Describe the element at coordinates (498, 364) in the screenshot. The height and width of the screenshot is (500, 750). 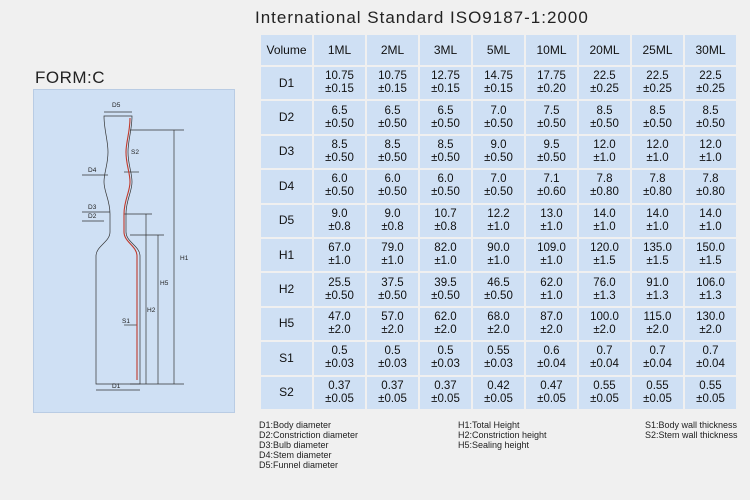
I see `cell-tolerance: ±0.03` at that location.